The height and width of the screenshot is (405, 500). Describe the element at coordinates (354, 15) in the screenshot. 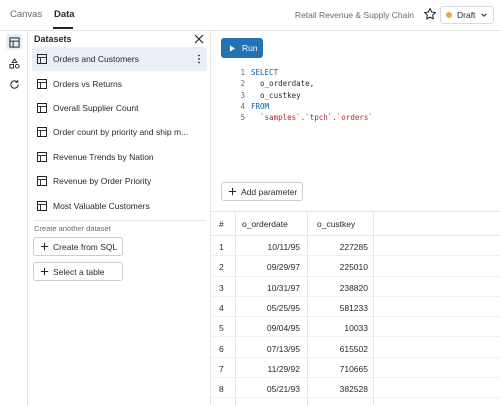

I see `dashboard-title: Retail Revenue & Supply Chain` at that location.